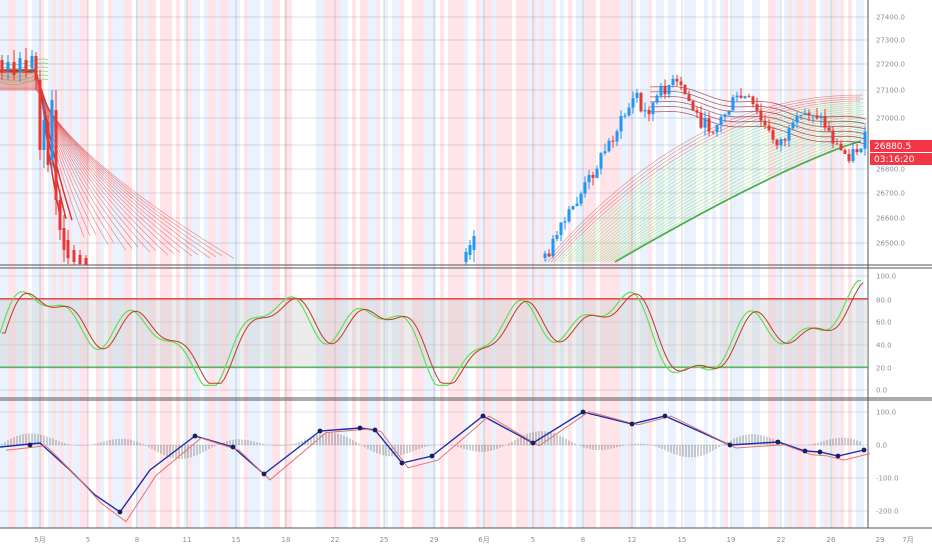  I want to click on x-tick-label: 29, so click(880, 540).